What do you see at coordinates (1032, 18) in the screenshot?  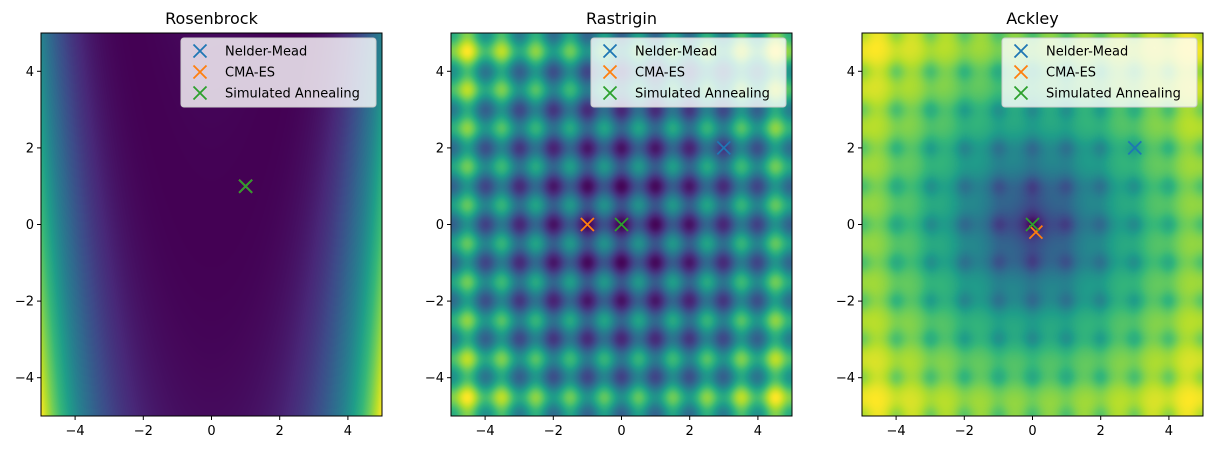 I see `chart-title: Ackley` at bounding box center [1032, 18].